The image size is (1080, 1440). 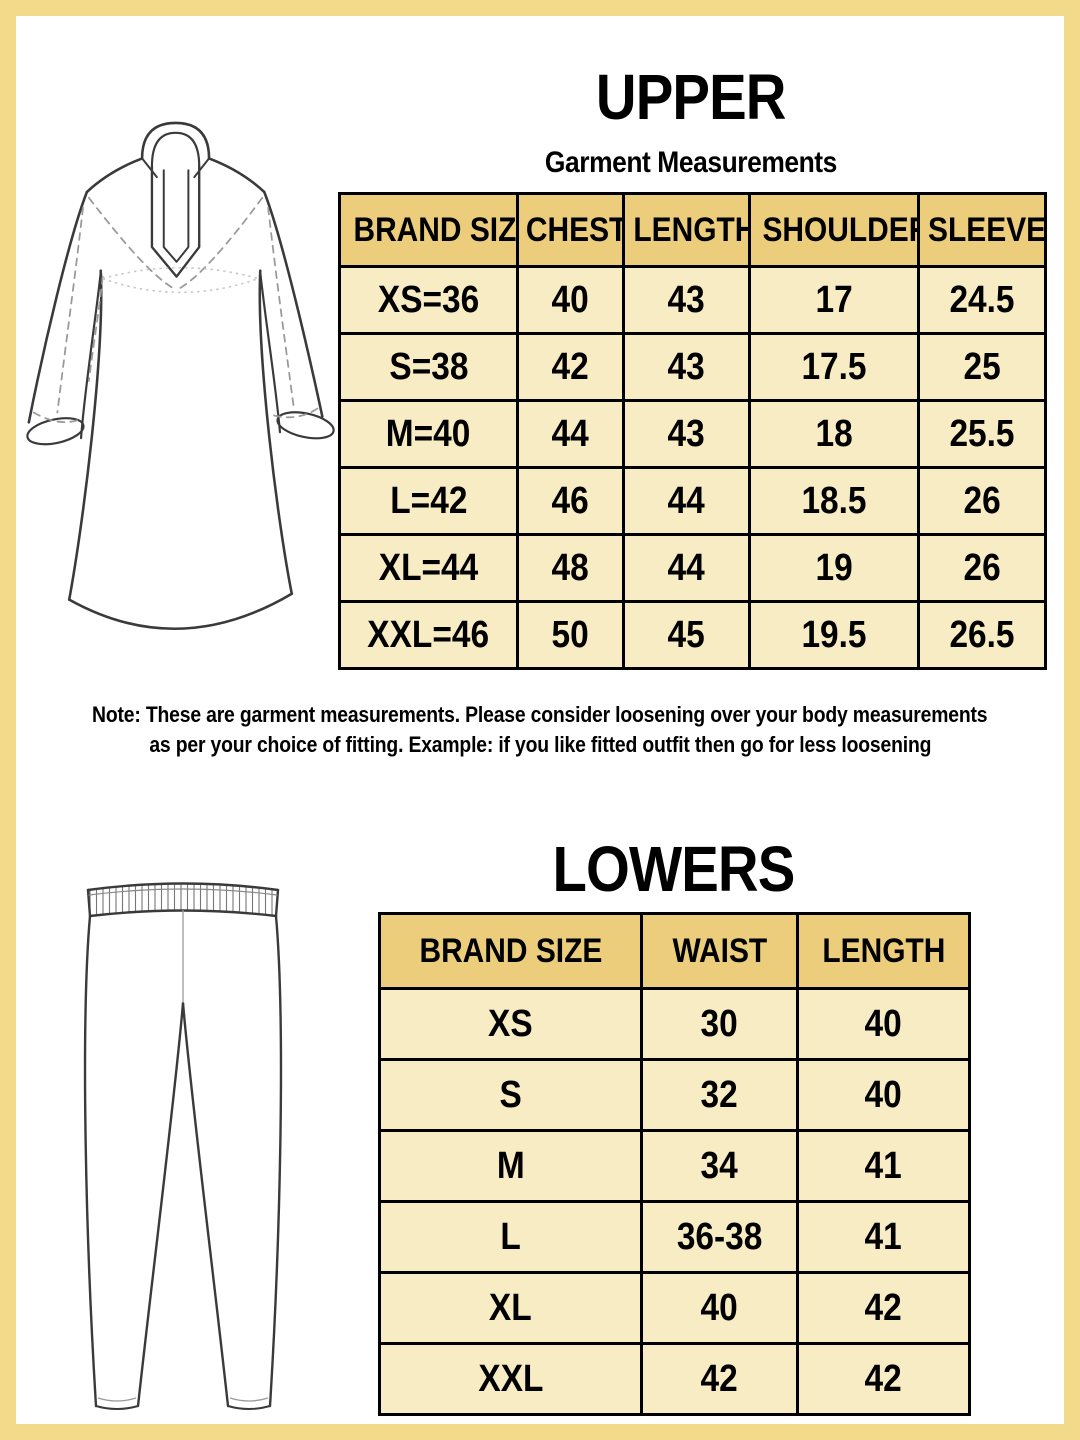 I want to click on upper-header-row: BRAND SIZE CHEST LENGTH SHOULDER SLEEVE, so click(x=692, y=230).